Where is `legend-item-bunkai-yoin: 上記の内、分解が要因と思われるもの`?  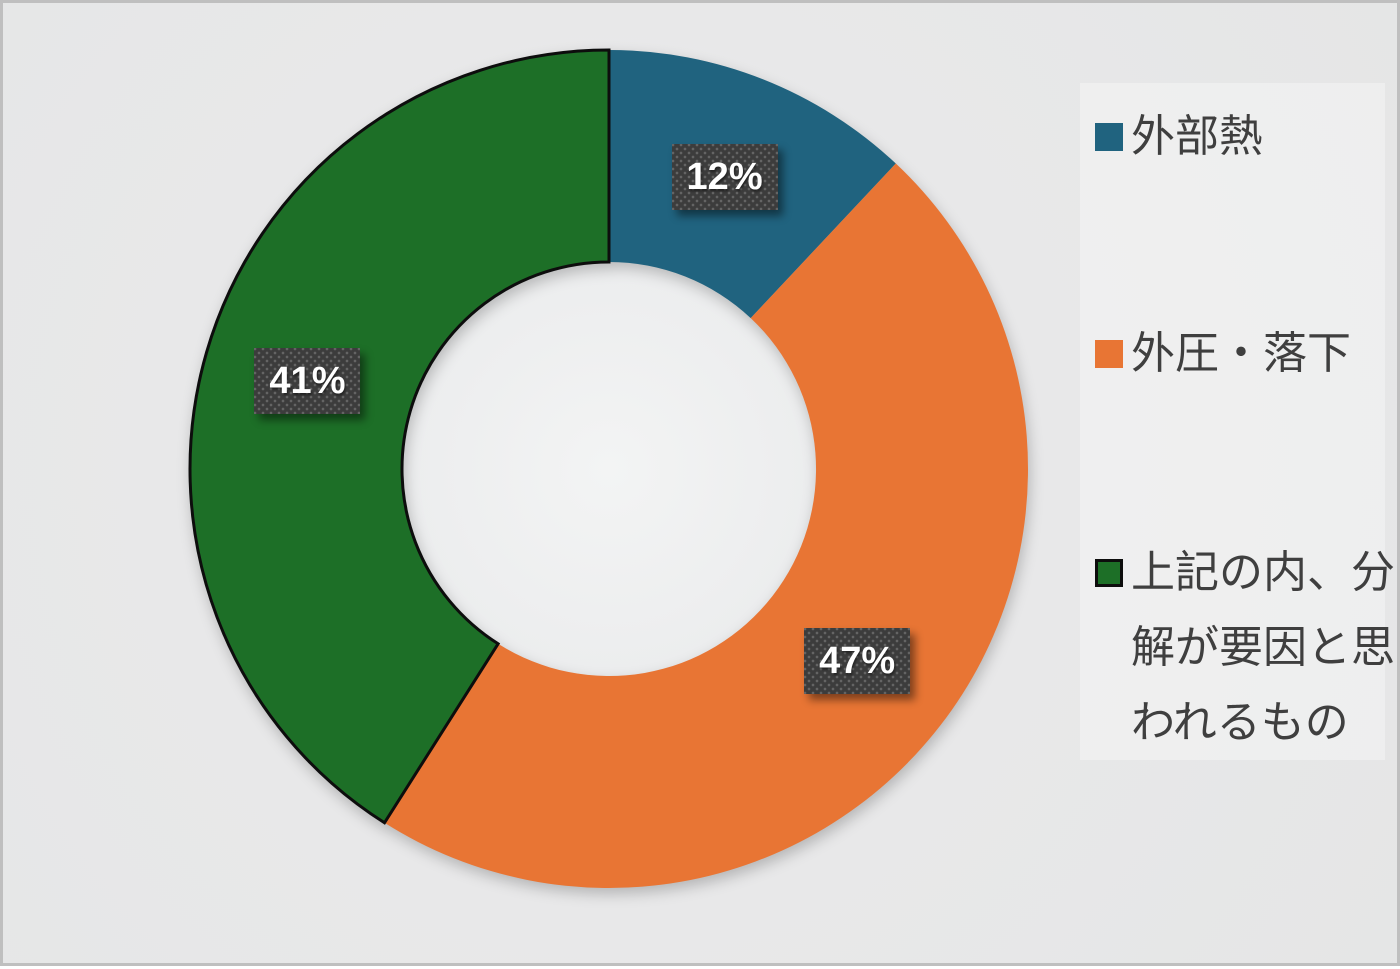 legend-item-bunkai-yoin: 上記の内、分解が要因と思われるもの is located at coordinates (1246, 647).